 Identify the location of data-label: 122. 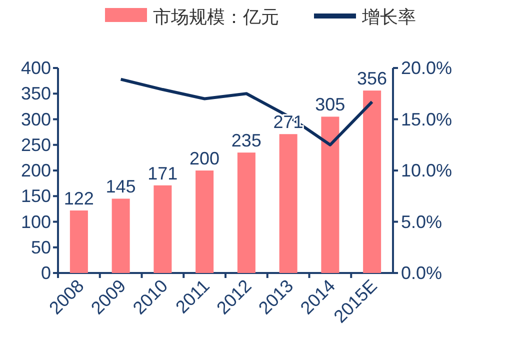
(79, 198).